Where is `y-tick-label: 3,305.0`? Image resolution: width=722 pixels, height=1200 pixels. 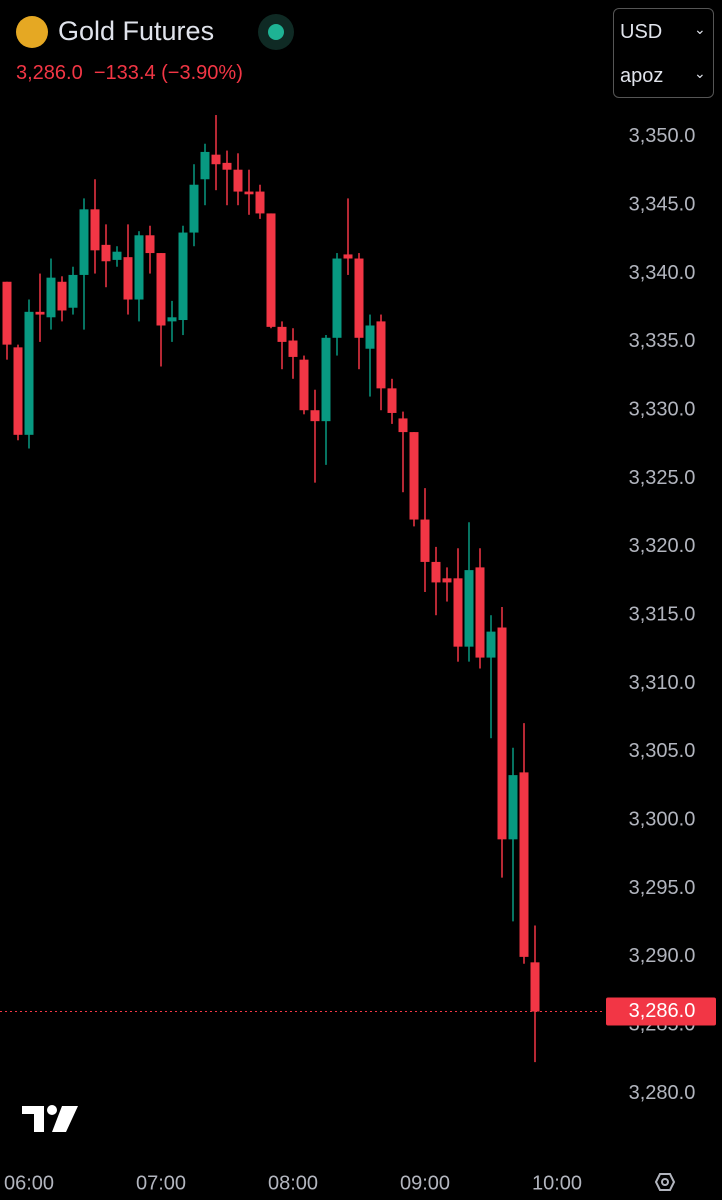
y-tick-label: 3,305.0 is located at coordinates (662, 751).